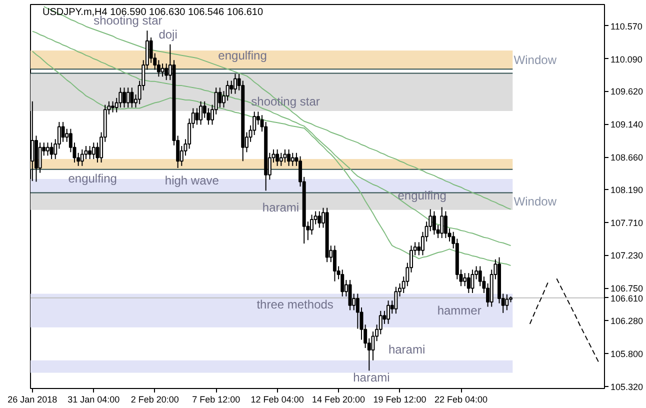 This screenshot has width=646, height=408. I want to click on y-tick-label: 109.620, so click(627, 91).